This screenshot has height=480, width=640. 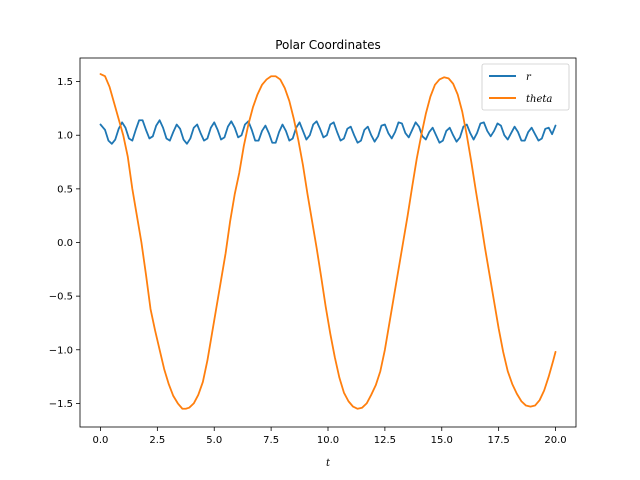 What do you see at coordinates (525, 87) in the screenshot?
I see `legend: r theta` at bounding box center [525, 87].